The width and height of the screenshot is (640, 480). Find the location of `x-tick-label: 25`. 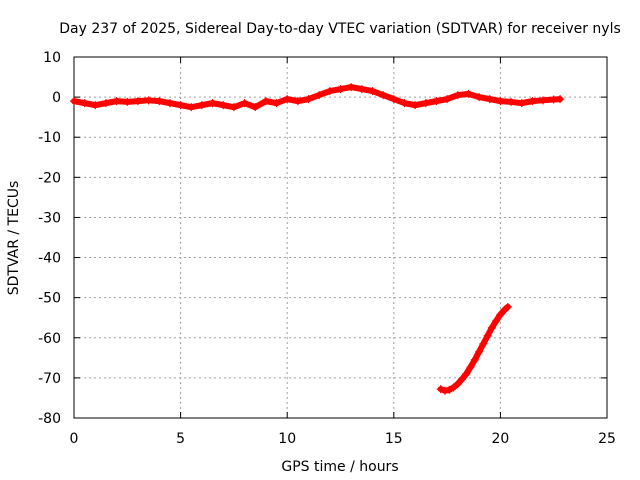

x-tick-label: 25 is located at coordinates (607, 439).